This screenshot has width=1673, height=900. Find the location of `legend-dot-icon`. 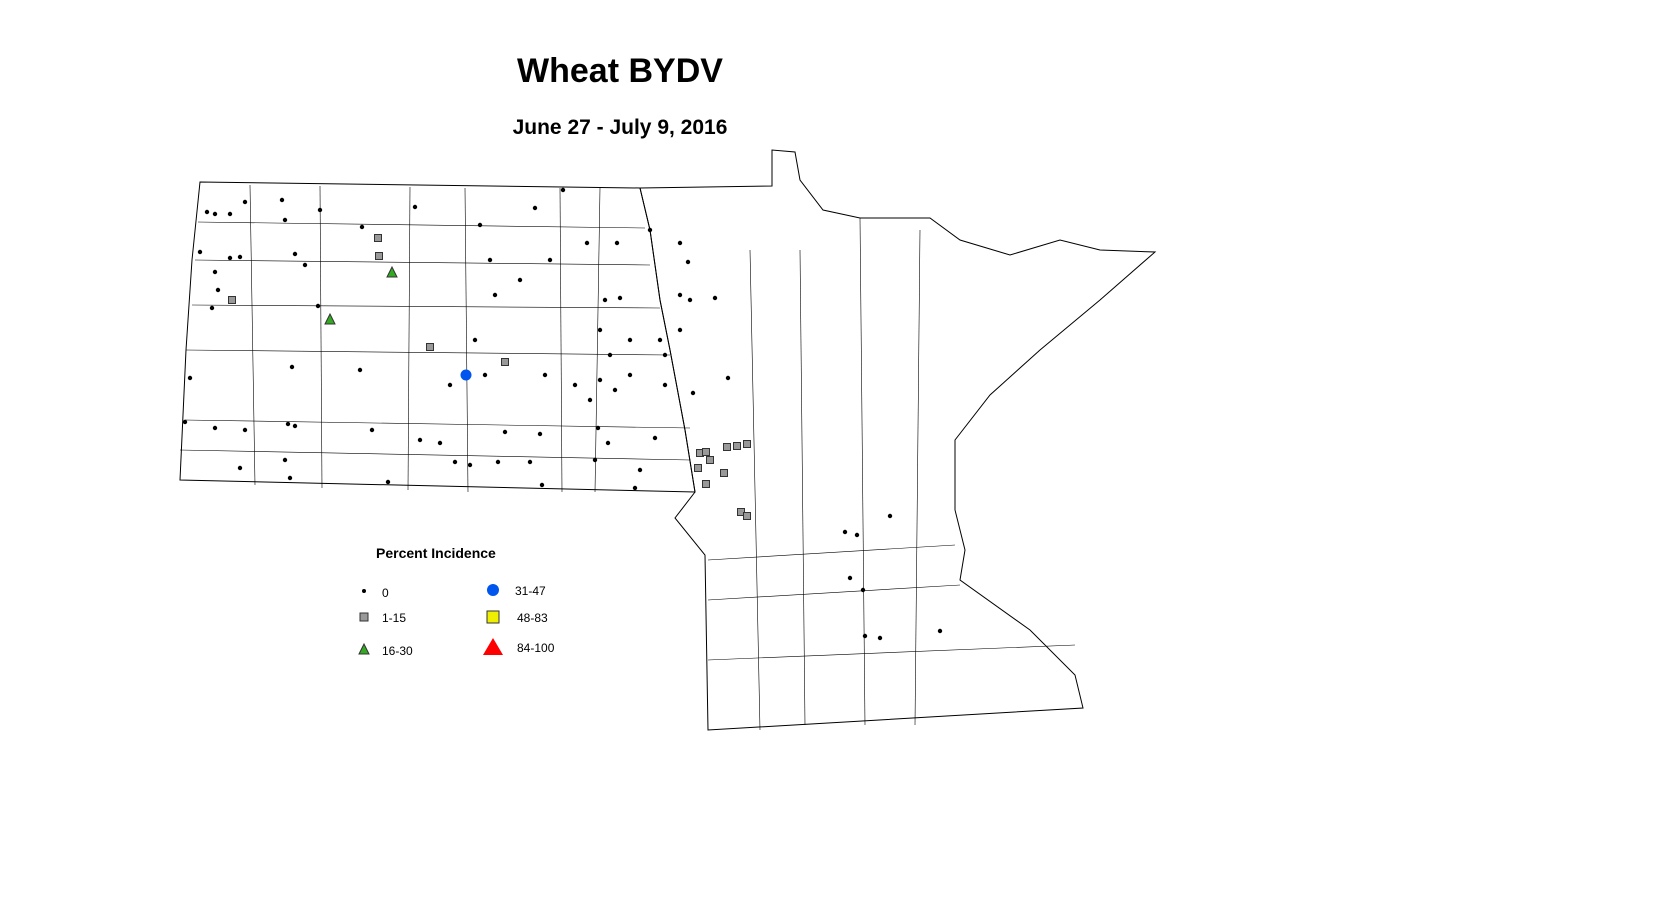

legend-dot-icon is located at coordinates (364, 591).